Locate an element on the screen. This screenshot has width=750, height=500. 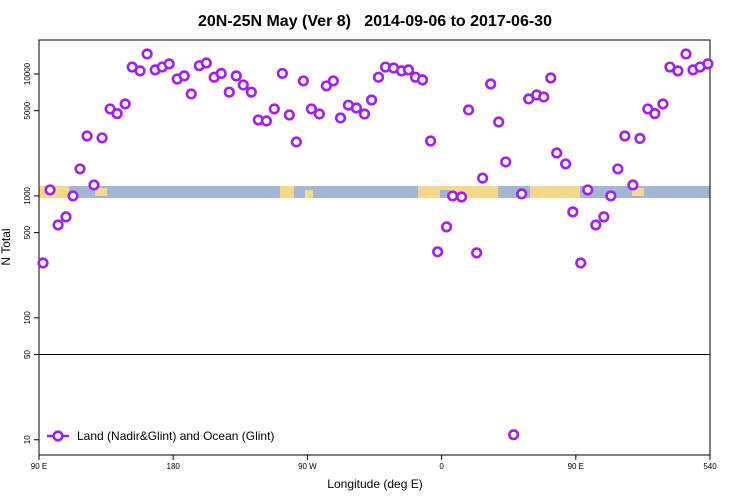
y-axis-label: N Total is located at coordinates (6, 246).